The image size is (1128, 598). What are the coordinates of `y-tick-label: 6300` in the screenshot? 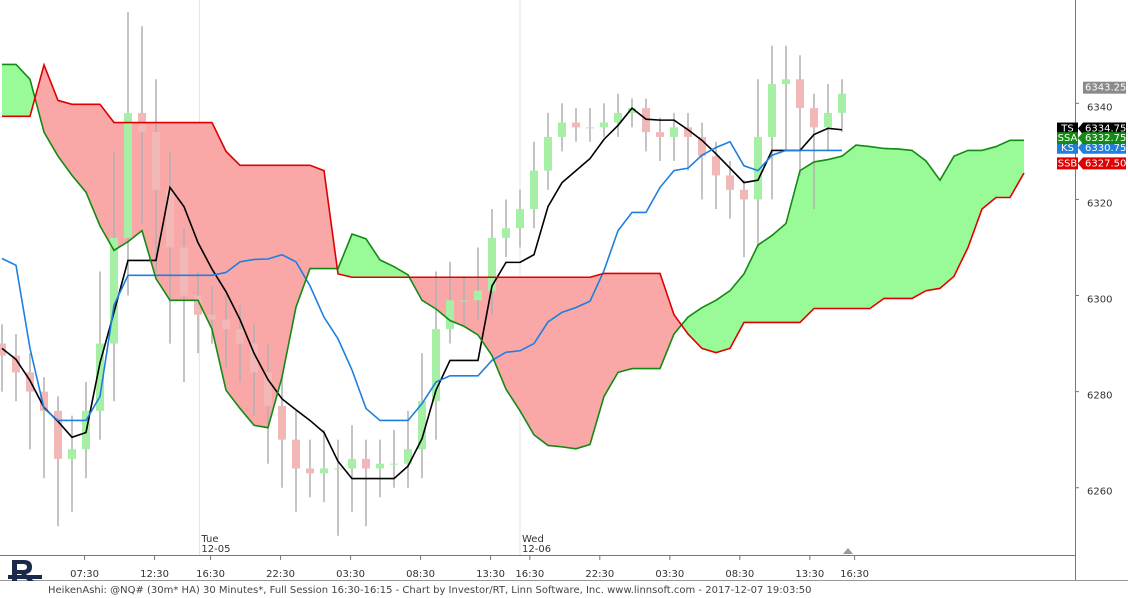 It's located at (1099, 300).